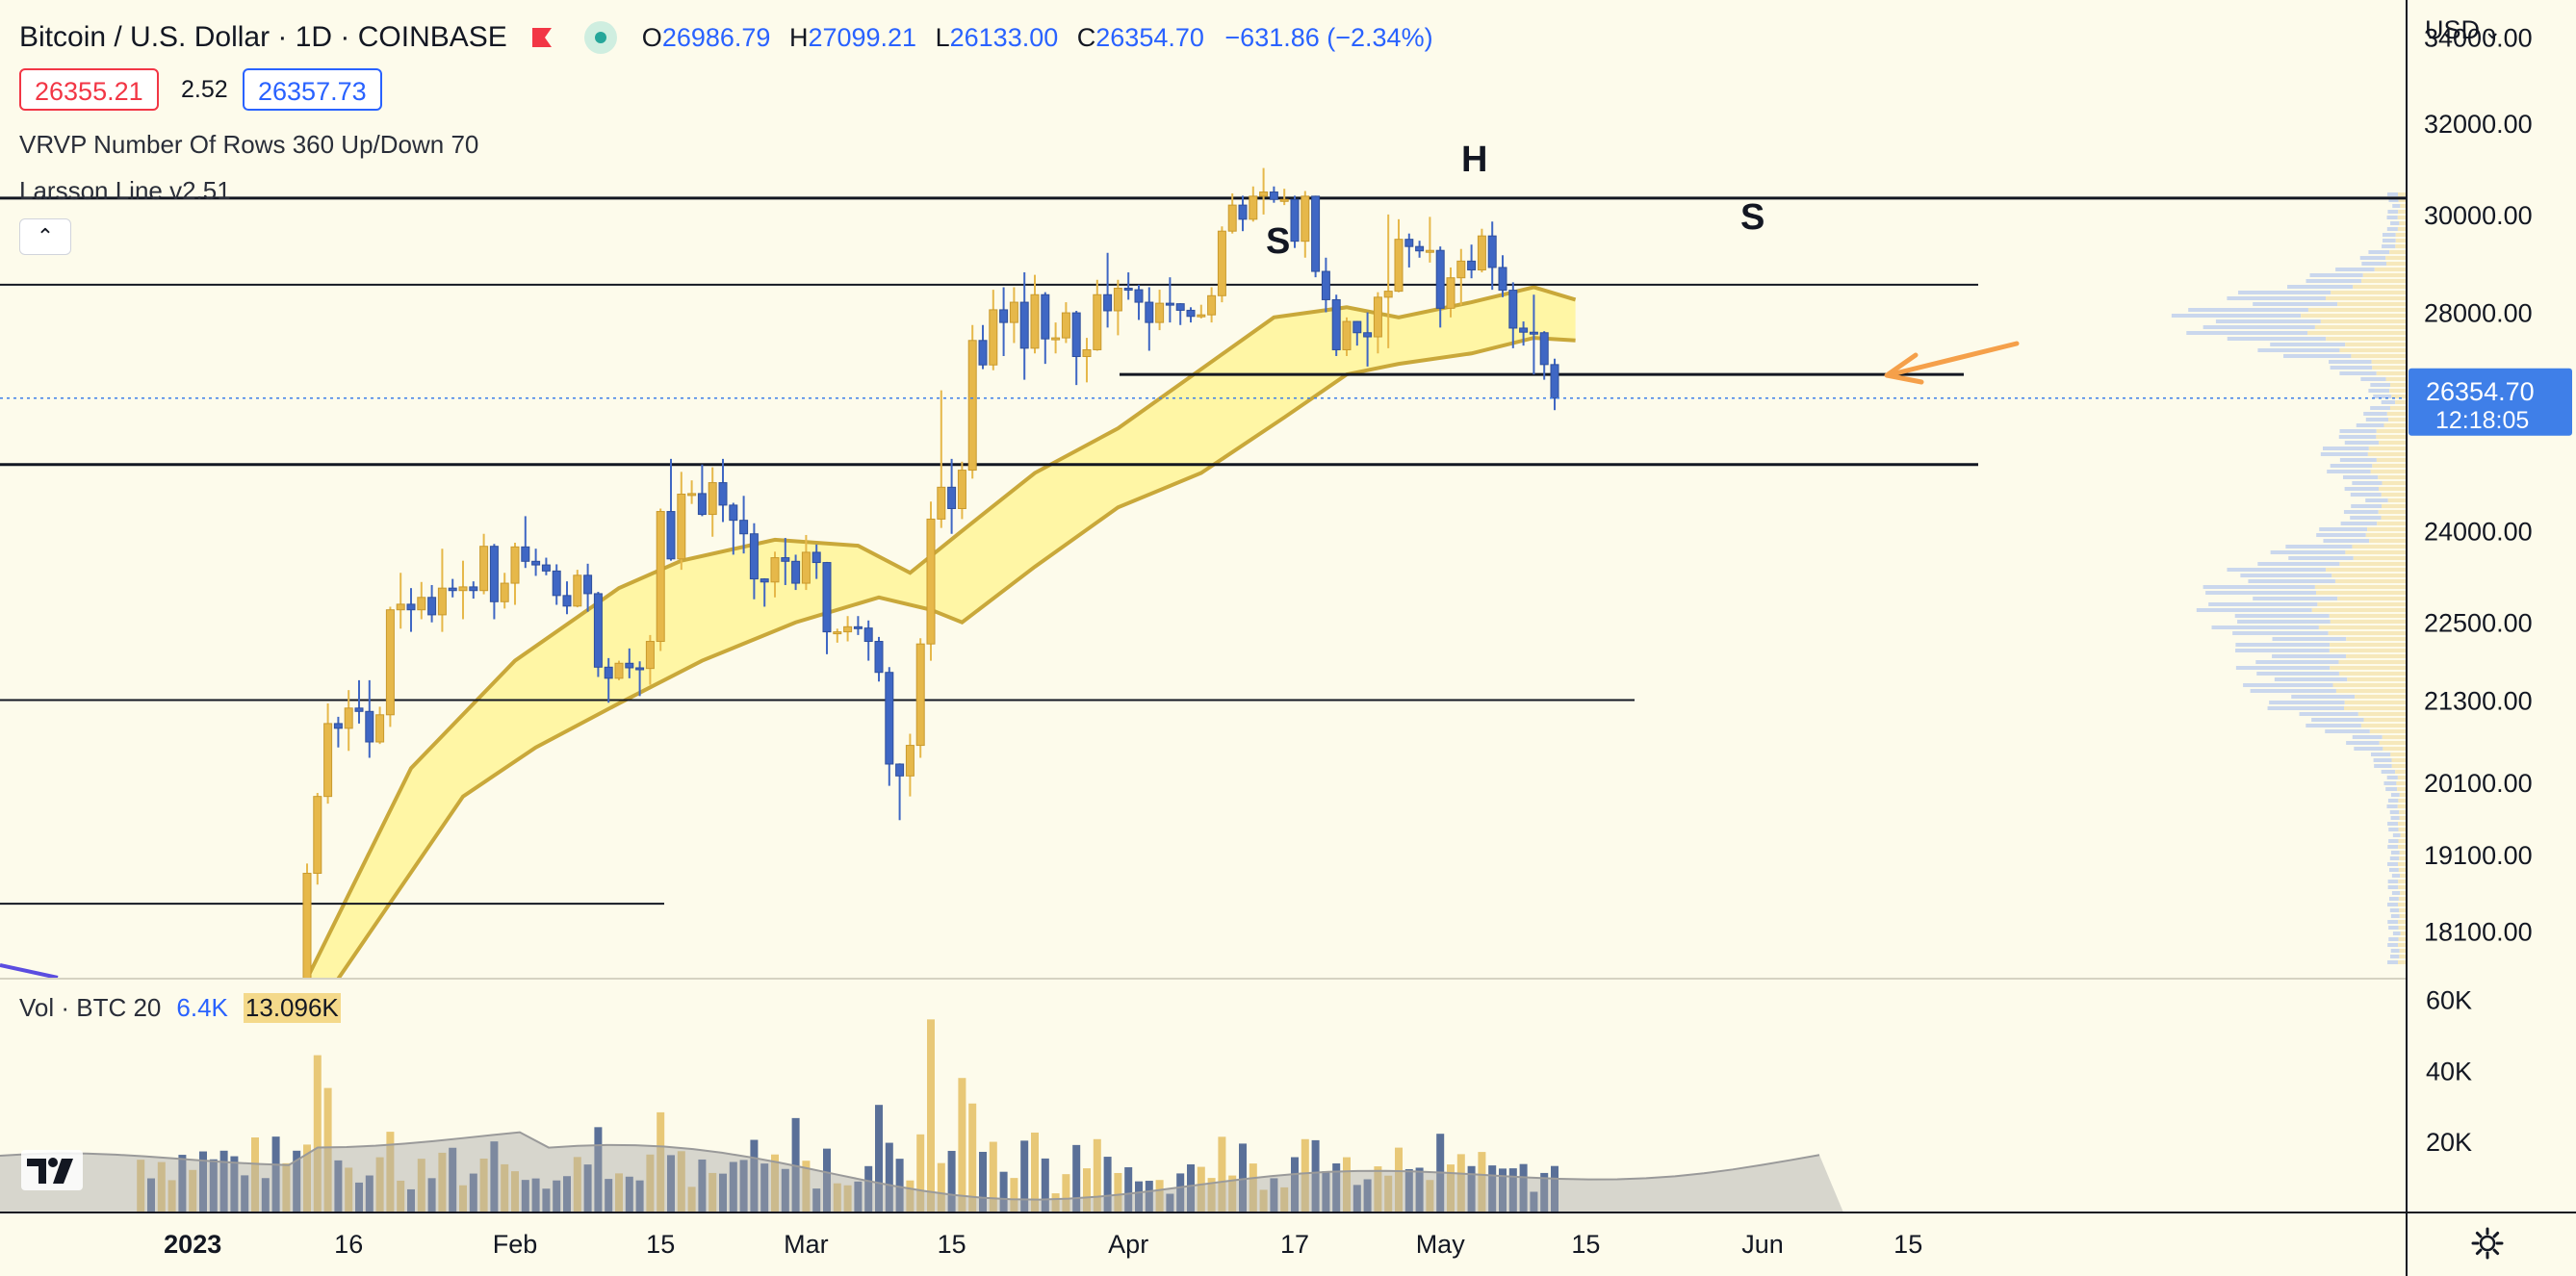 Image resolution: width=2576 pixels, height=1276 pixels. What do you see at coordinates (52, 1170) in the screenshot?
I see `tradingview-logo` at bounding box center [52, 1170].